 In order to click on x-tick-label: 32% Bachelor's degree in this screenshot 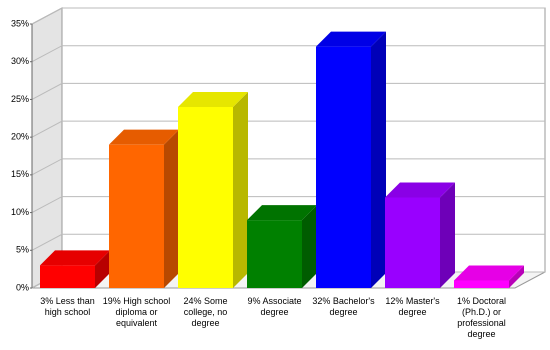, I will do `click(343, 306)`.